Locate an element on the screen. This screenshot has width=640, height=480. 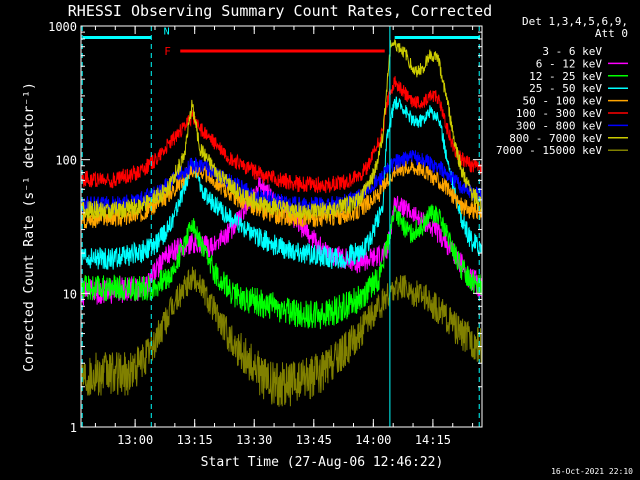
y-tick-label-4: 1000 is located at coordinates (62, 27).